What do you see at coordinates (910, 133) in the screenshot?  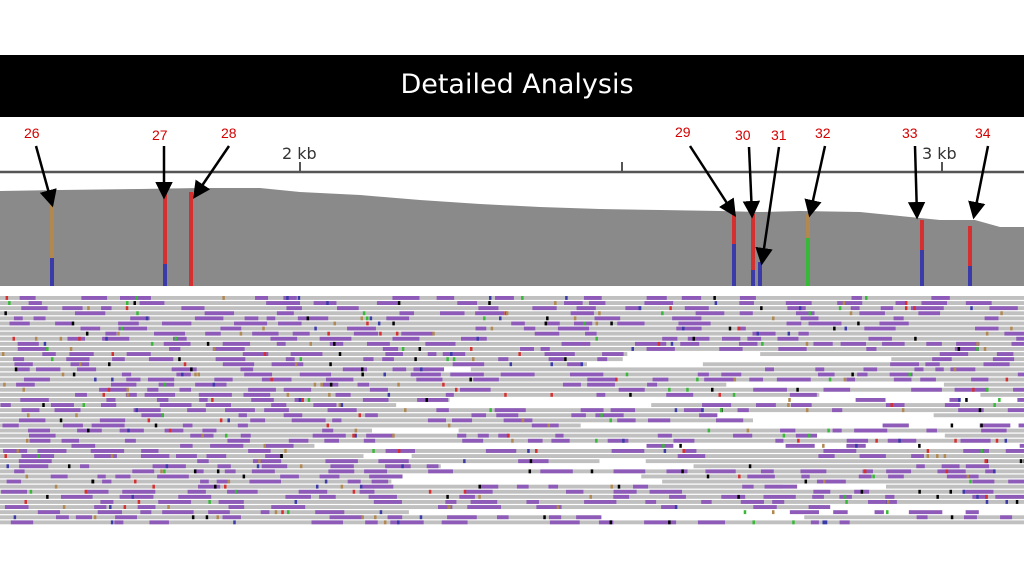 I see `variant-label-33: 33` at bounding box center [910, 133].